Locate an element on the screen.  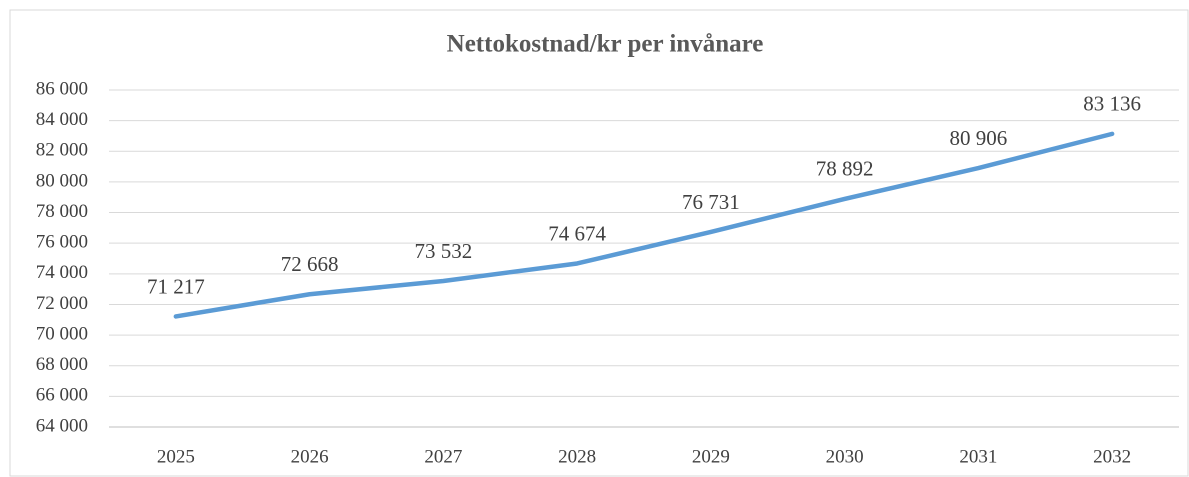
y-tick-label: 72 000 is located at coordinates (62, 303).